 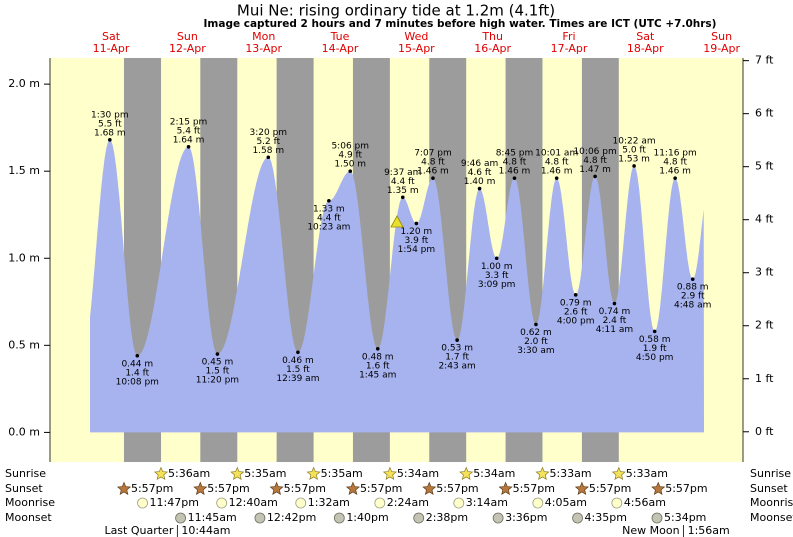 What do you see at coordinates (25, 473) in the screenshot?
I see `sunrise-row-label: Sunrise` at bounding box center [25, 473].